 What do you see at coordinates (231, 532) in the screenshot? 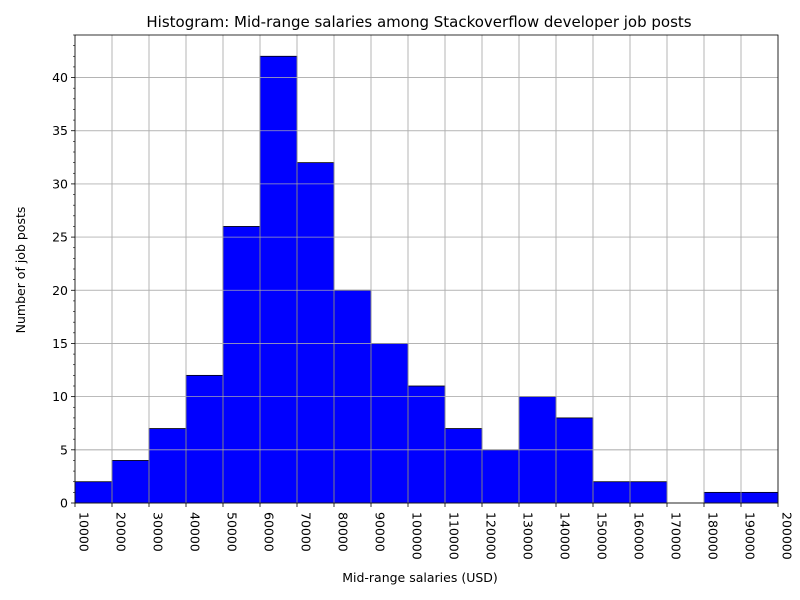
I see `x-tick-label: 50000` at bounding box center [231, 532].